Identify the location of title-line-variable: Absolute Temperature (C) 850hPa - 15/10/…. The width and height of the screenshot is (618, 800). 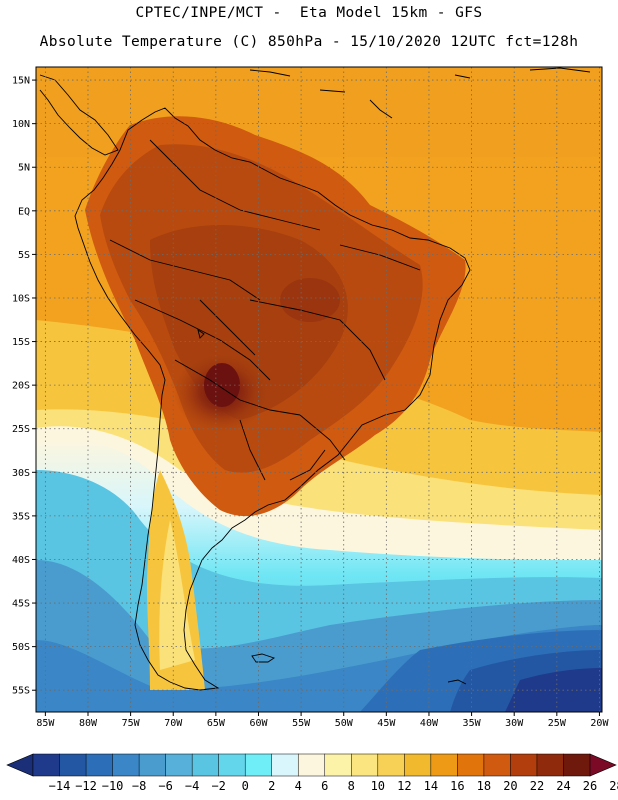
(309, 42).